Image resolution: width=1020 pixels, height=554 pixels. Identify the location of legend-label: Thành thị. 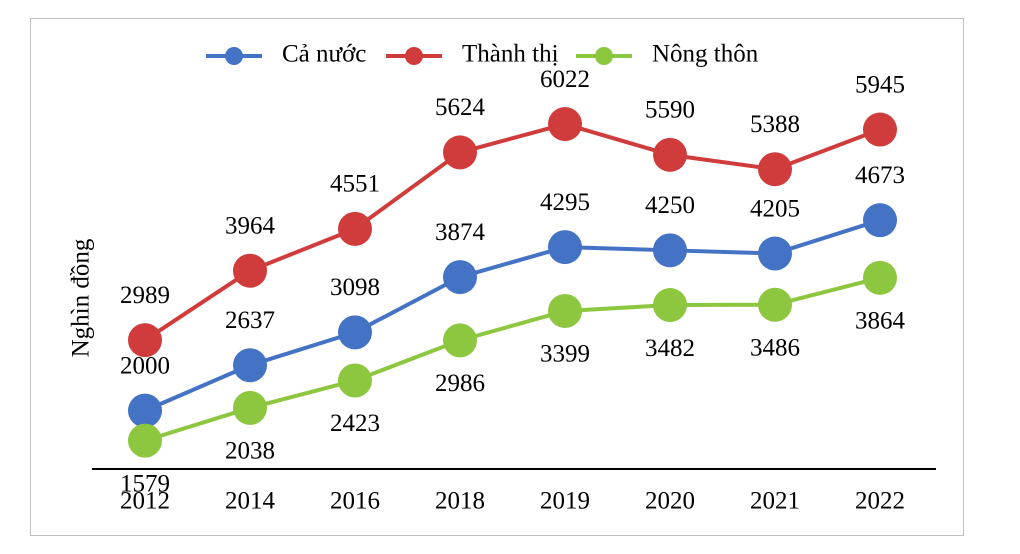
(510, 54).